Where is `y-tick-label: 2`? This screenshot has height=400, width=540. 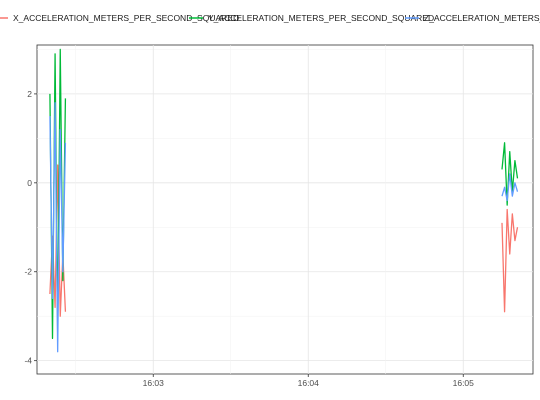
y-tick-label: 2 is located at coordinates (29, 94).